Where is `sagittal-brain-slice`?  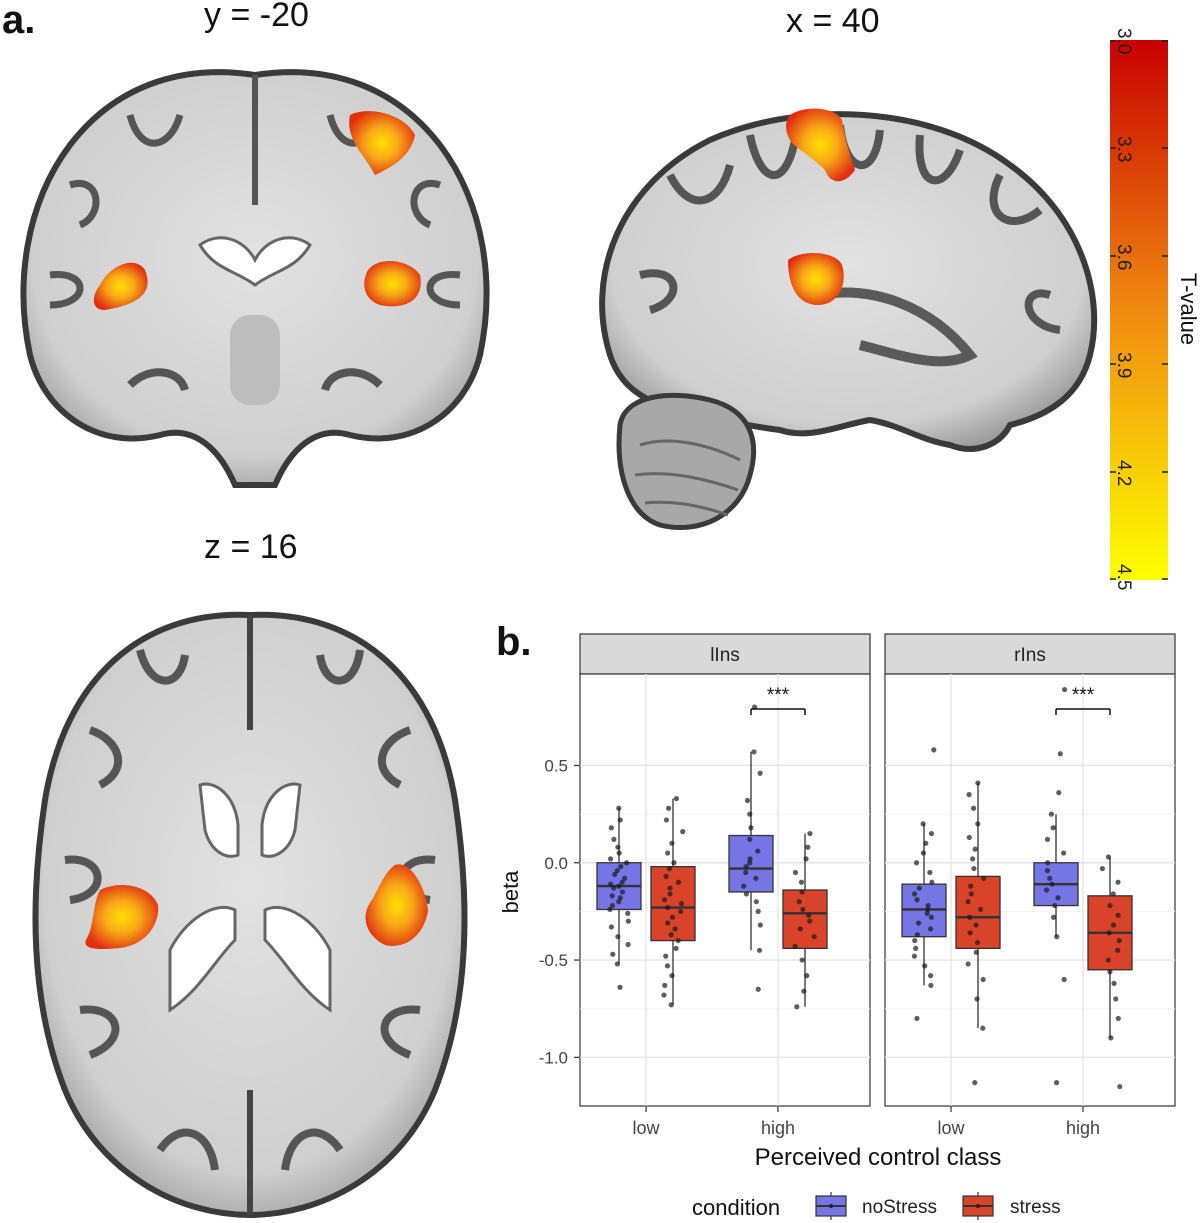
sagittal-brain-slice is located at coordinates (848, 319).